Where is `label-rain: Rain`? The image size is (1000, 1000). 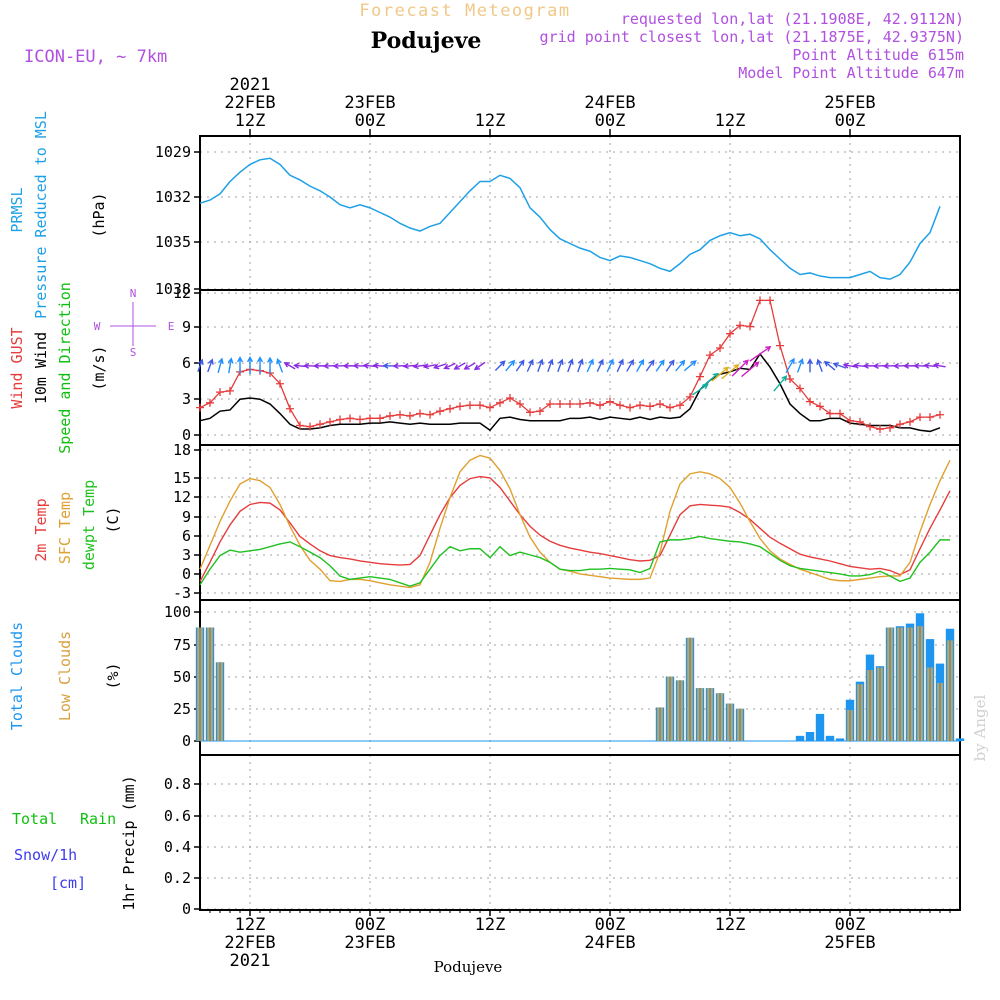
label-rain: Rain is located at coordinates (98, 819).